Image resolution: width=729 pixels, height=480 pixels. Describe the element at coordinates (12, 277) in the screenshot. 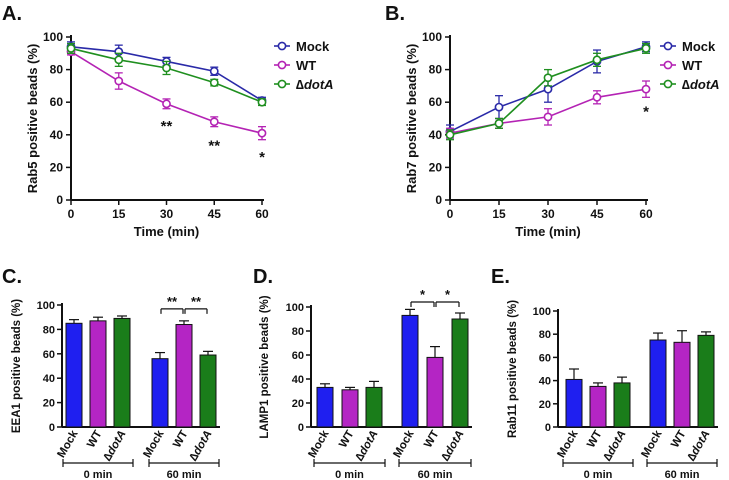

I see `panel-label: C.` at that location.